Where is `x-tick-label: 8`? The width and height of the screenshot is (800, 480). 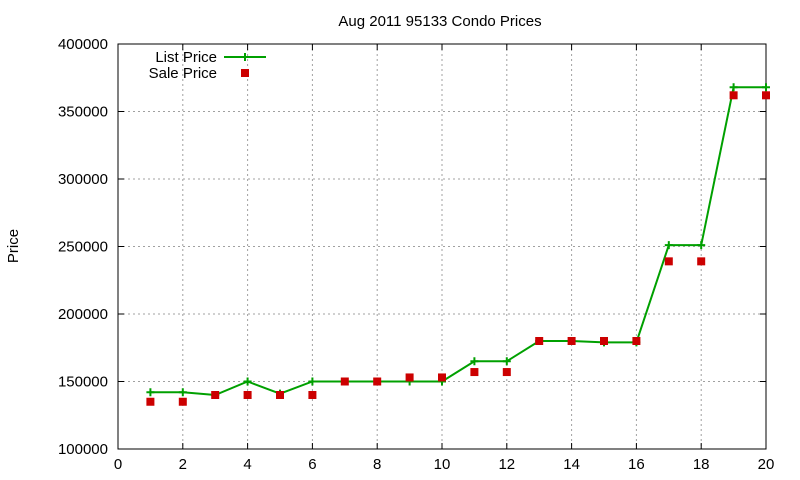
x-tick-label: 8 is located at coordinates (377, 464).